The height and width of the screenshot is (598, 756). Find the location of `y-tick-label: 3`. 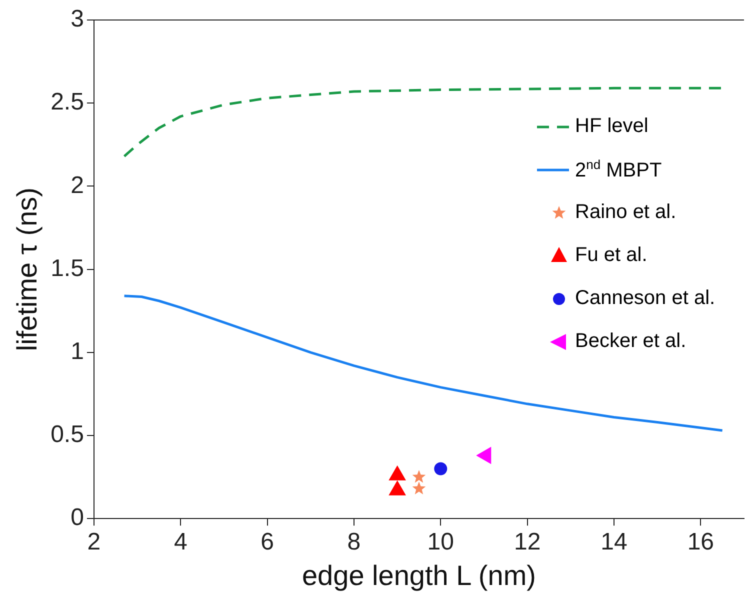

y-tick-label: 3 is located at coordinates (77, 19).